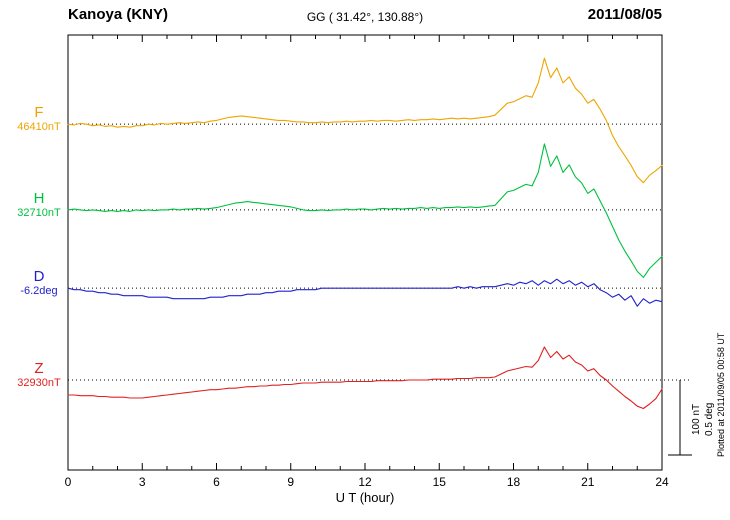  What do you see at coordinates (588, 482) in the screenshot?
I see `svg-text: 21` at bounding box center [588, 482].